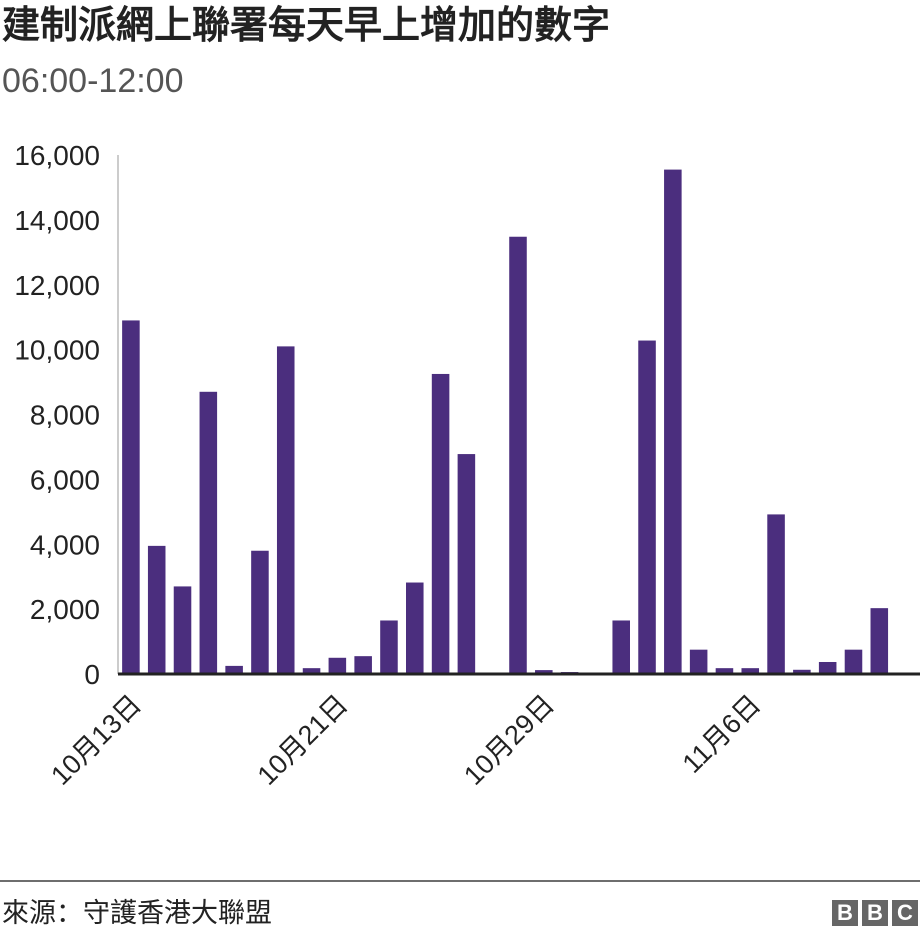 This screenshot has width=920, height=938. What do you see at coordinates (57, 155) in the screenshot?
I see `y-tick-label: 16,000` at bounding box center [57, 155].